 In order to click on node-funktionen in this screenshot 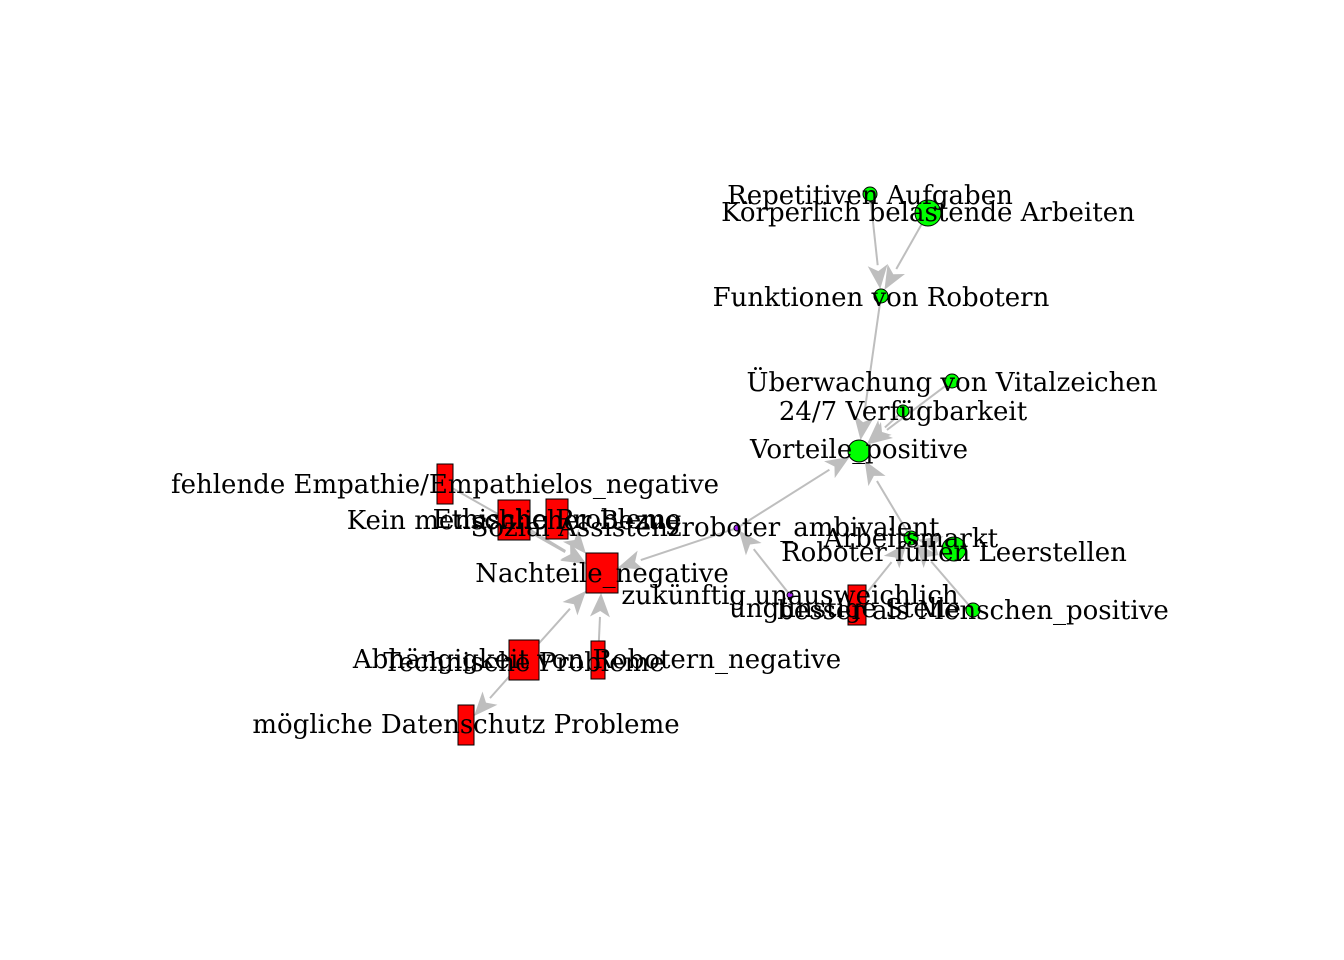, I will do `click(881, 296)`.